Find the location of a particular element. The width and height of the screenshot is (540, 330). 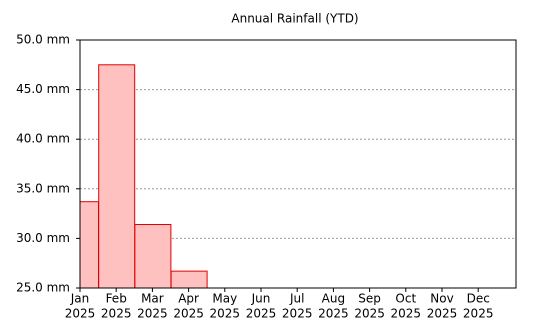

y-tick-label: 40.0 mm is located at coordinates (43, 139).